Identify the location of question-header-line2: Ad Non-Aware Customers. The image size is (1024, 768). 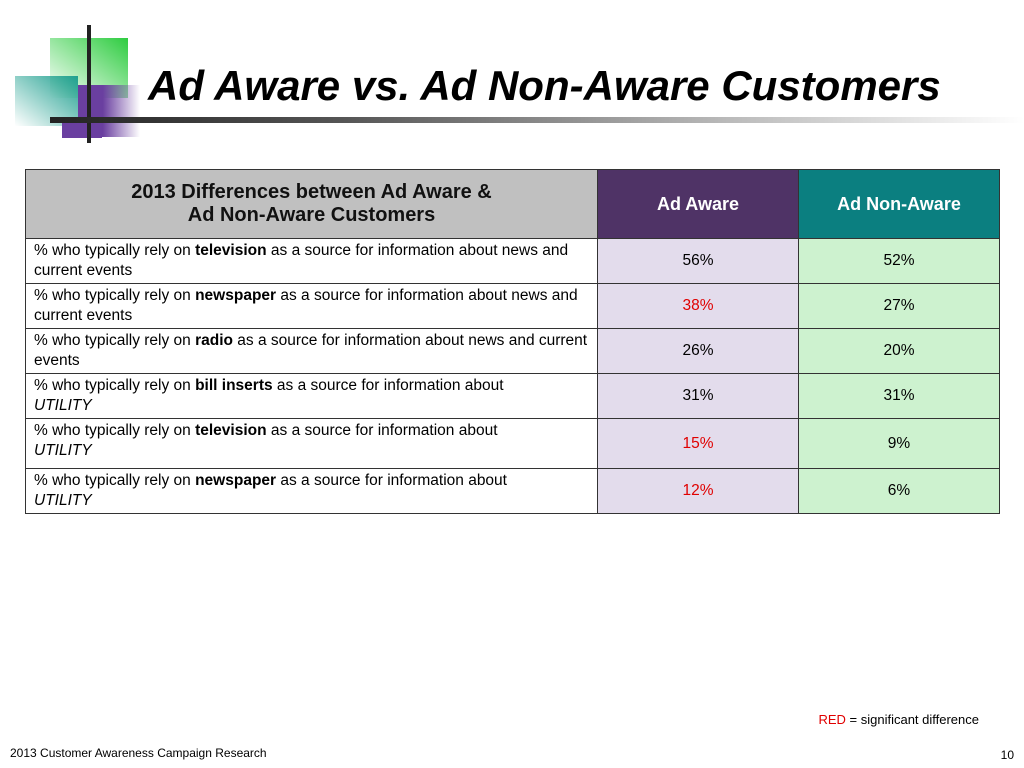
(311, 215).